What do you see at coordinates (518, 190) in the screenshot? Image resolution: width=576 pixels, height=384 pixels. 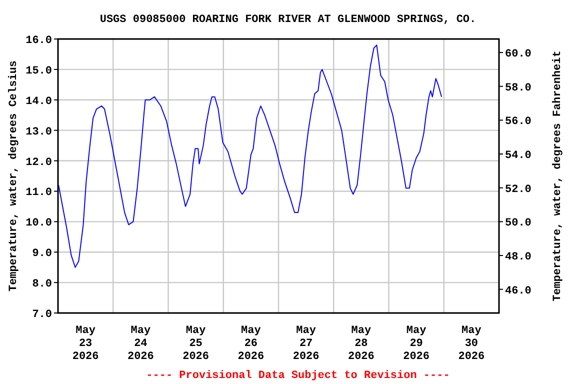 I see `y2-tick-label: 52.0` at bounding box center [518, 190].